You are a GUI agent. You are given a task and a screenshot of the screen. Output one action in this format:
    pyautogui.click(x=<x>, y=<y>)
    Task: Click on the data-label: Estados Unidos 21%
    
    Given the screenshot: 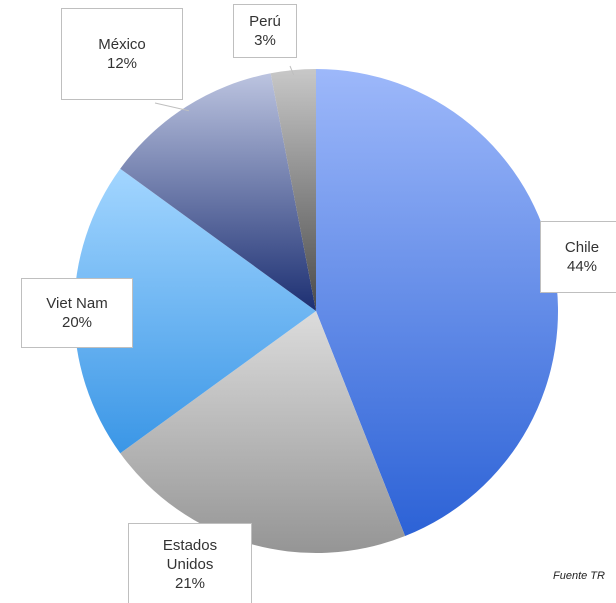 What is the action you would take?
    pyautogui.click(x=190, y=563)
    